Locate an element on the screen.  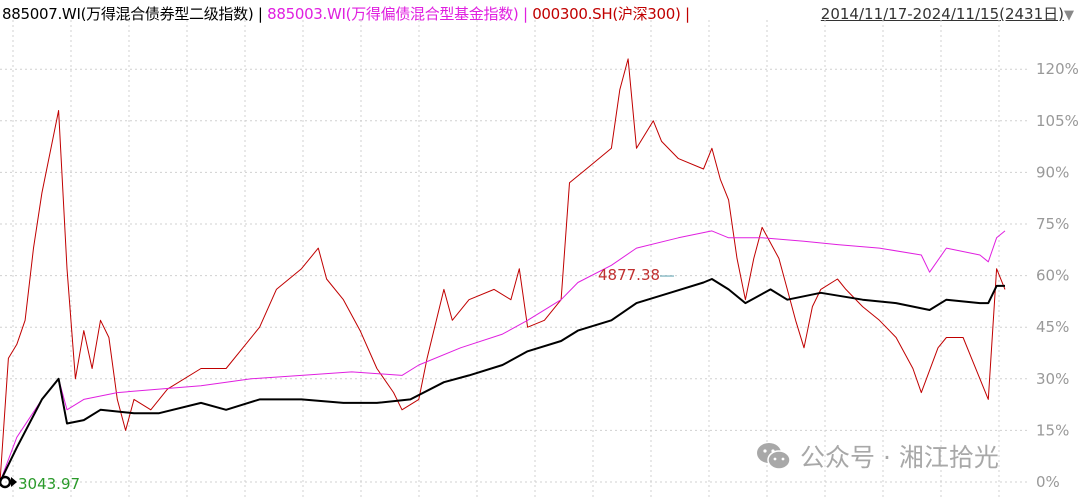
y-tick-label: 105% is located at coordinates (1057, 121).